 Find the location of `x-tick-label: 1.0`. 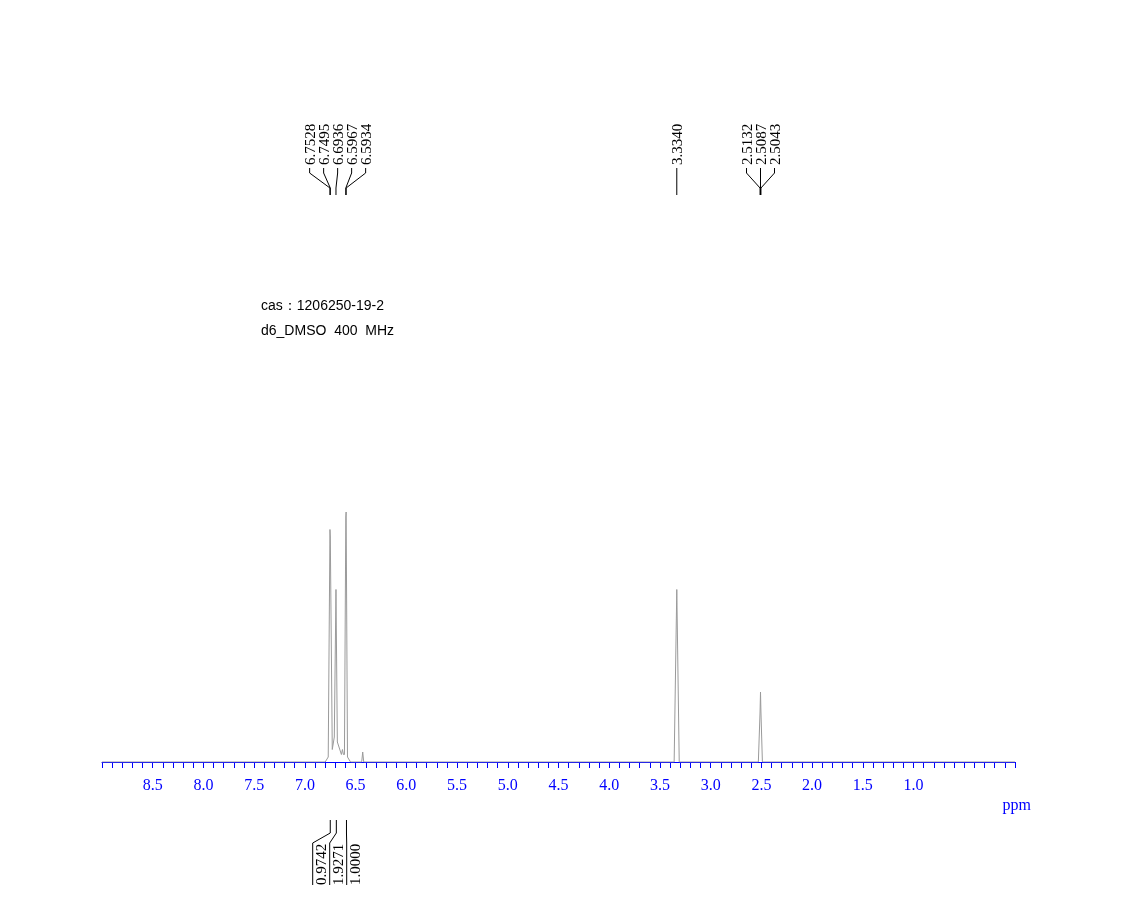

x-tick-label: 1.0 is located at coordinates (913, 784).